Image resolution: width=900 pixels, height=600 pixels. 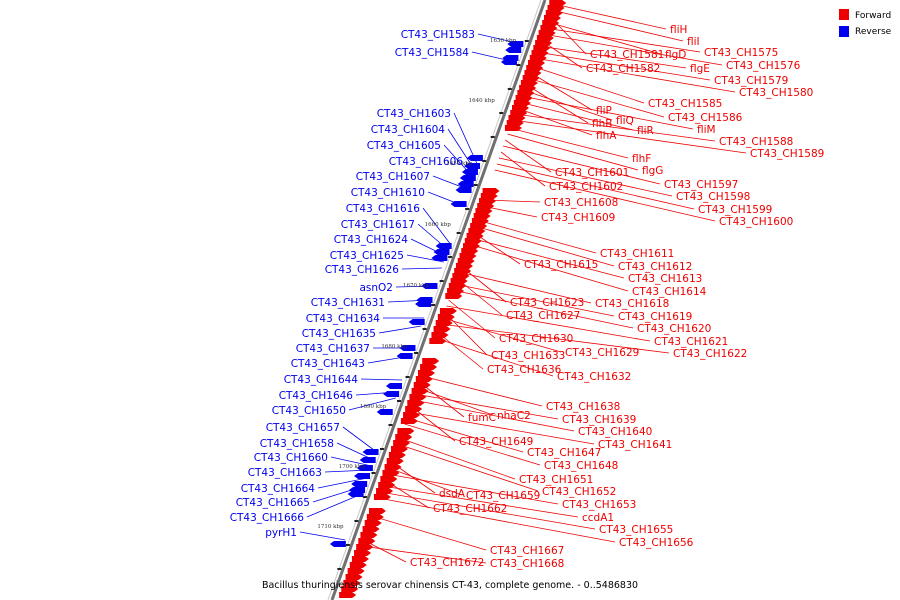 What do you see at coordinates (627, 55) in the screenshot?
I see `gene-label-forward: CT43_CH1581` at bounding box center [627, 55].